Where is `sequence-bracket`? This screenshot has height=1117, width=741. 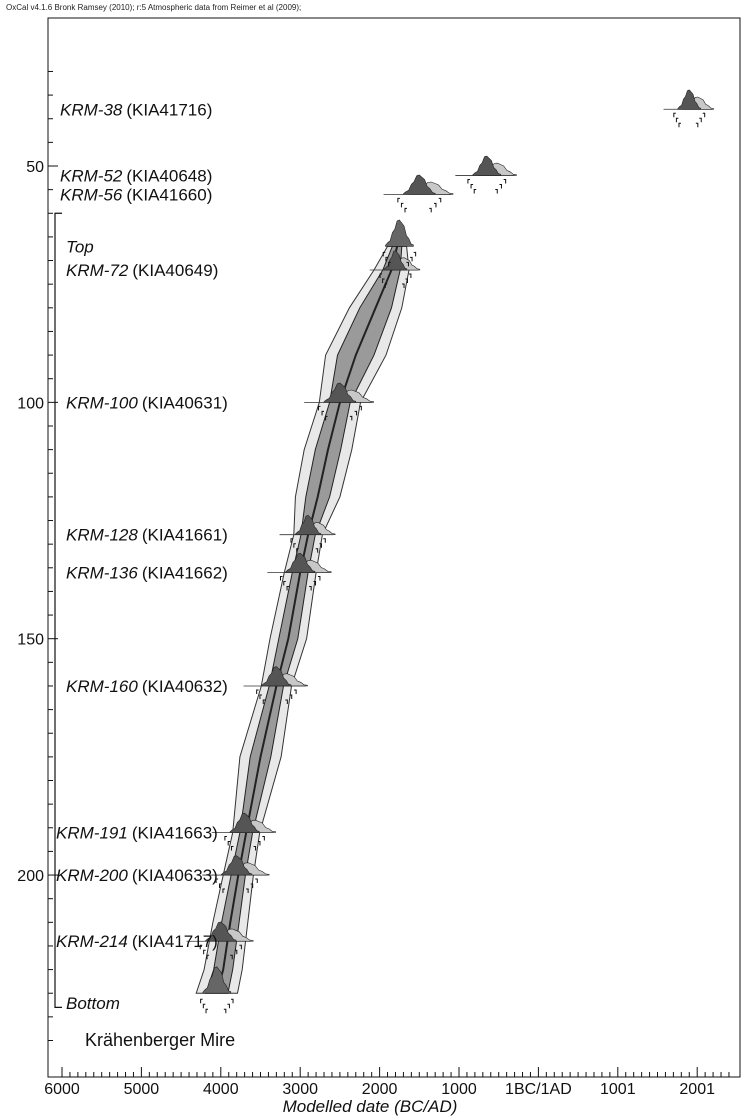 sequence-bracket is located at coordinates (58, 610).